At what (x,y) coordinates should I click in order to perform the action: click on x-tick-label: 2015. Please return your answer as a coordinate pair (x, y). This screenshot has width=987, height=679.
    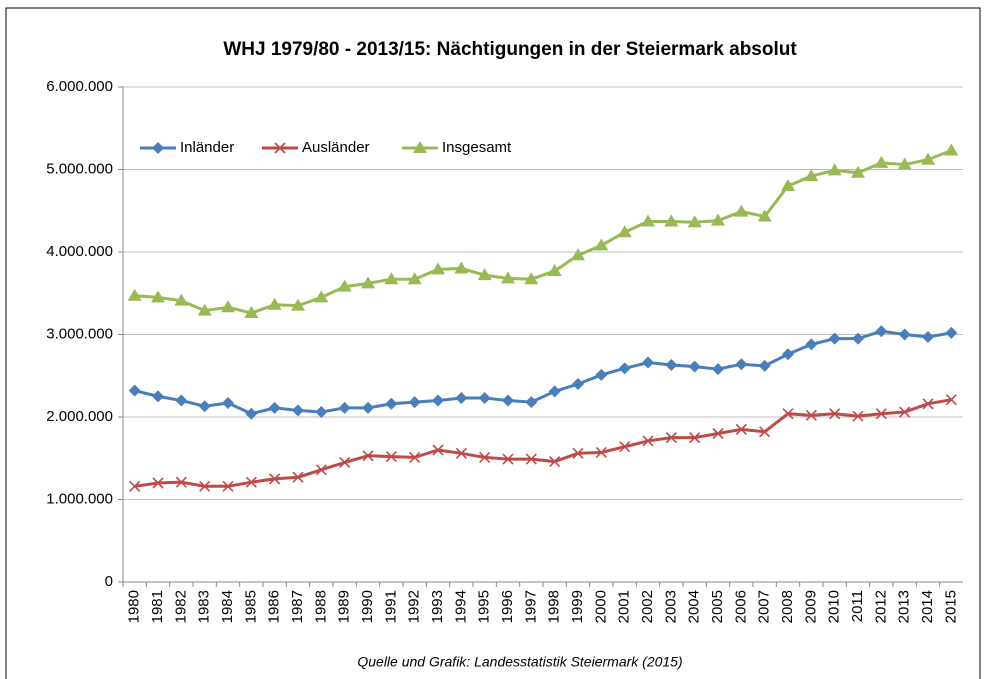
    Looking at the image, I should click on (950, 606).